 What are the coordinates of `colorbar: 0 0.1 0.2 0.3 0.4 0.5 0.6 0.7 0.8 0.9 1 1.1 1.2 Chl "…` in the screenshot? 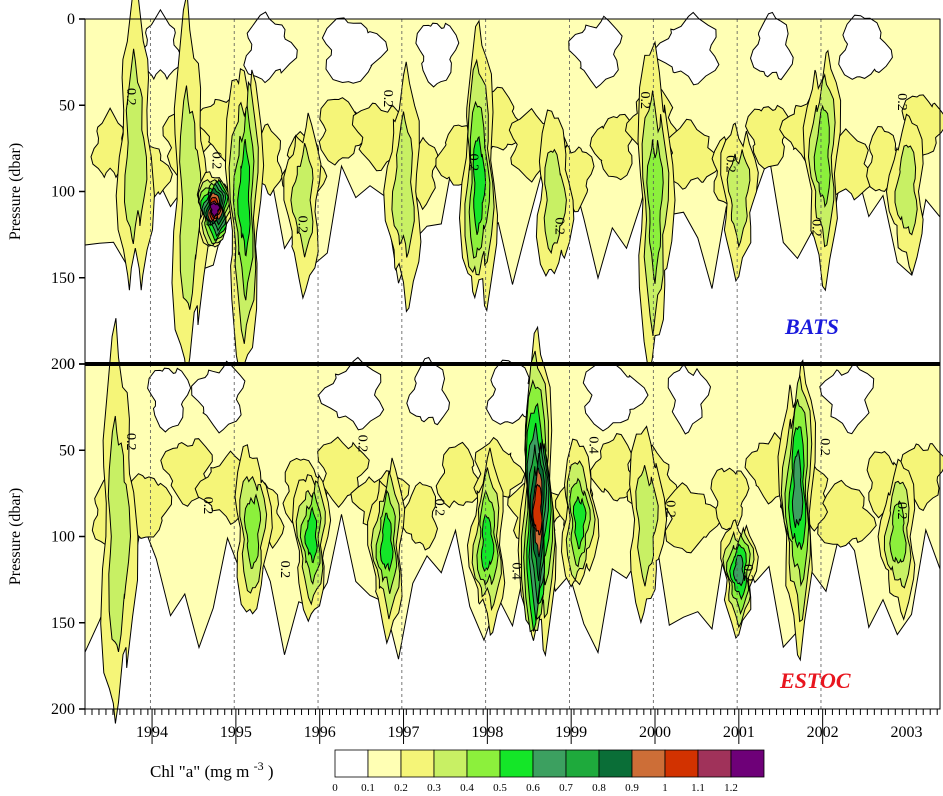 It's located at (457, 771).